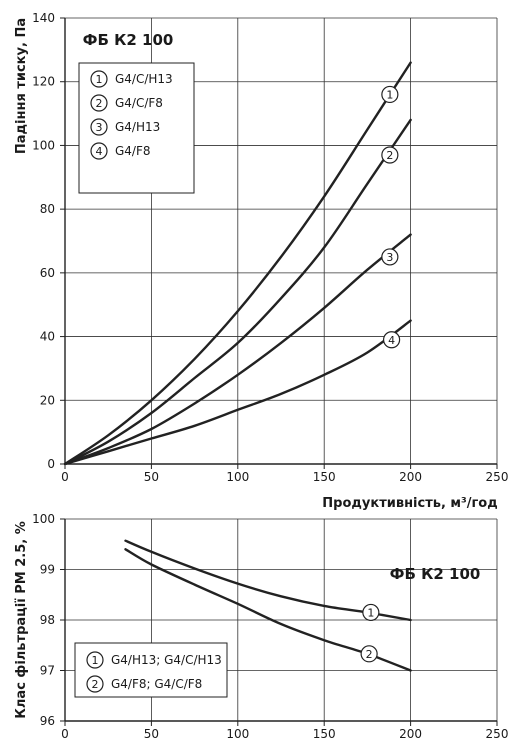  I want to click on legend-marker-label: 4, so click(99, 151).